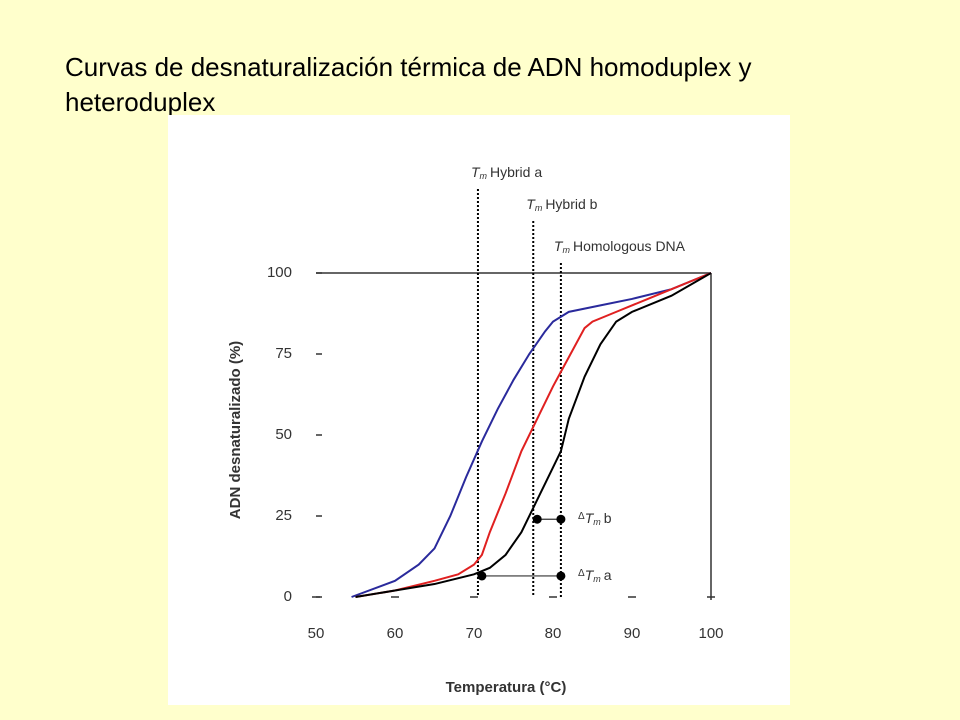  What do you see at coordinates (283, 515) in the screenshot?
I see `y-tick-label: 25` at bounding box center [283, 515].